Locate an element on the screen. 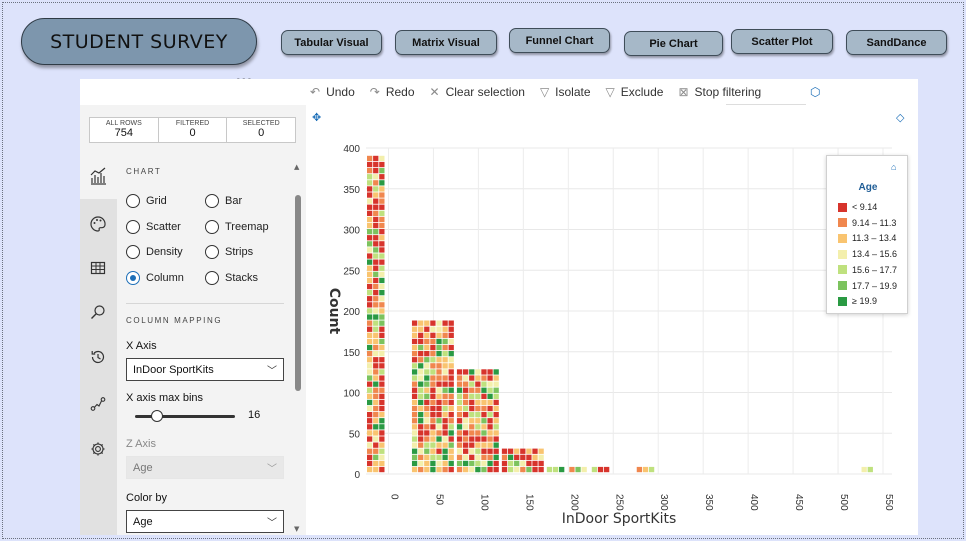 This screenshot has height=541, width=966. cube-icon: ⬡ is located at coordinates (815, 92).